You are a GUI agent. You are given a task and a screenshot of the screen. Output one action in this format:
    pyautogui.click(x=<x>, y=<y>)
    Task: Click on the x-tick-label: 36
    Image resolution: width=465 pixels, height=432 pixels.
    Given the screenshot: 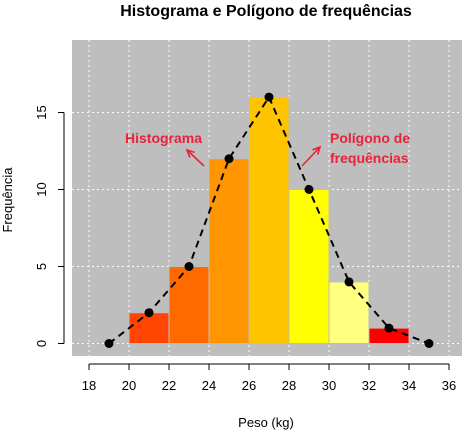 What is the action you would take?
    pyautogui.click(x=449, y=385)
    